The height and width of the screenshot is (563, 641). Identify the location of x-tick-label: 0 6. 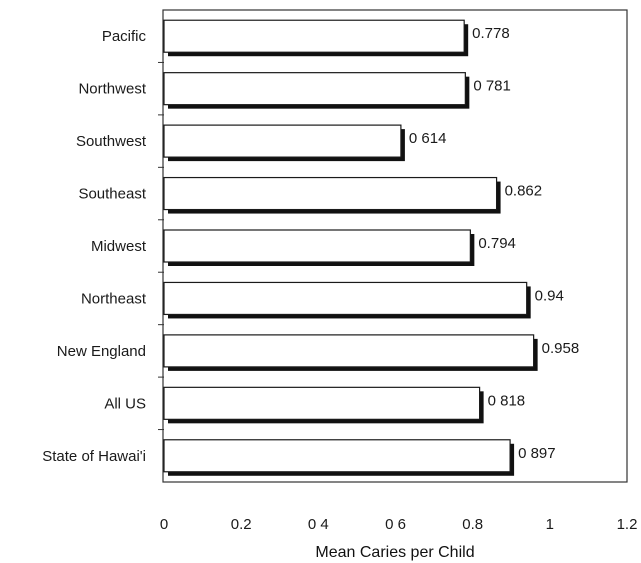
(395, 524).